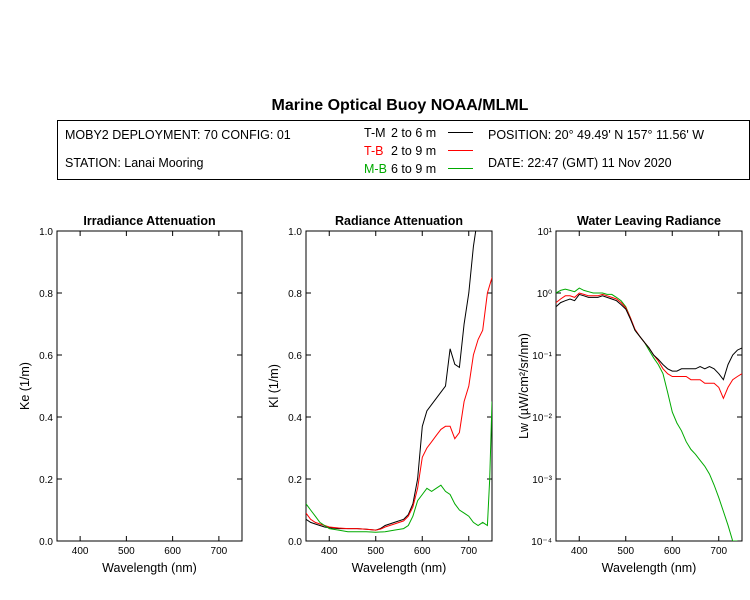  Describe the element at coordinates (295, 418) in the screenshot. I see `y-tick-label-1-2: 0.4` at that location.